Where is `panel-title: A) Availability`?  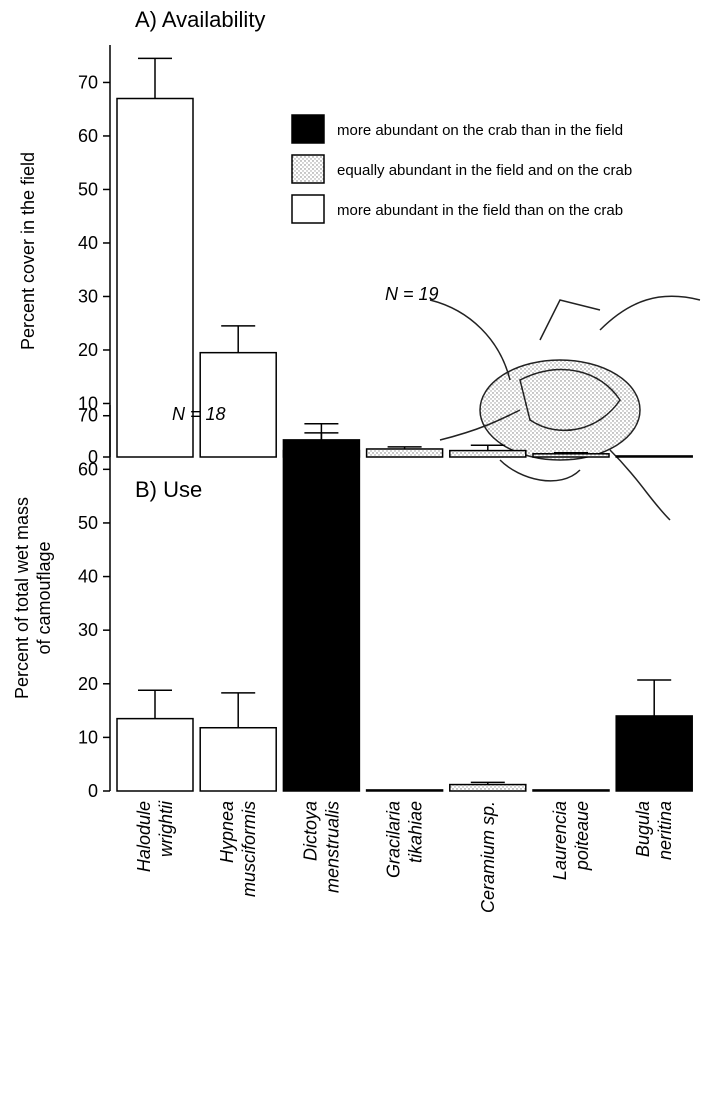
panel-title: A) Availability is located at coordinates (200, 19).